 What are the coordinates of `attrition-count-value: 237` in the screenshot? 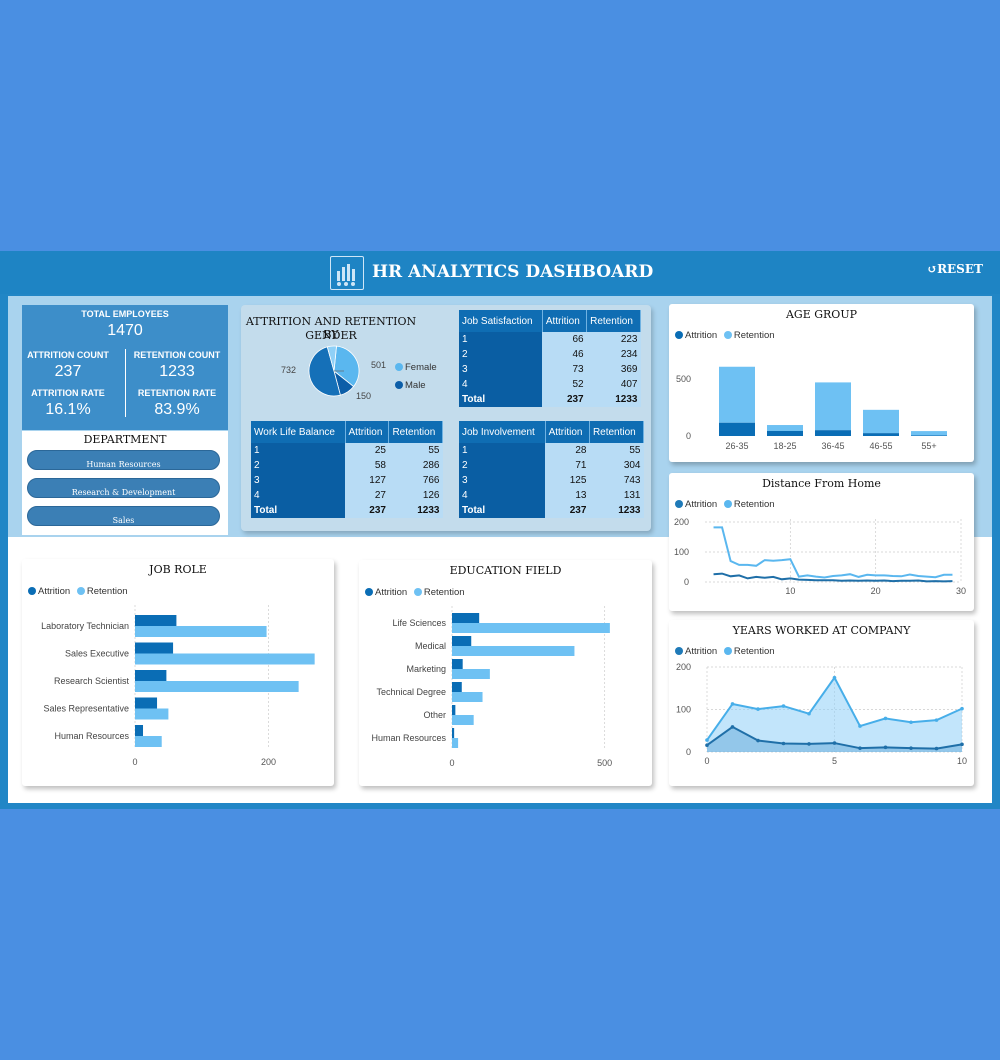 It's located at (68, 371).